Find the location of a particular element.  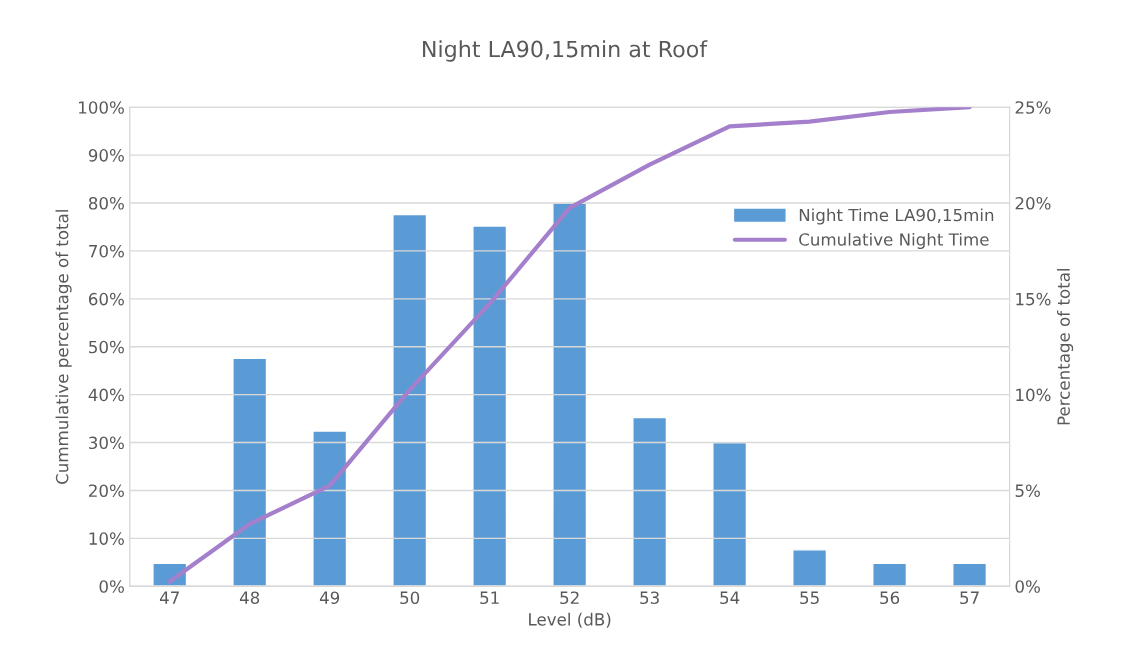

legend-label: Cumulative Night Time is located at coordinates (894, 241).